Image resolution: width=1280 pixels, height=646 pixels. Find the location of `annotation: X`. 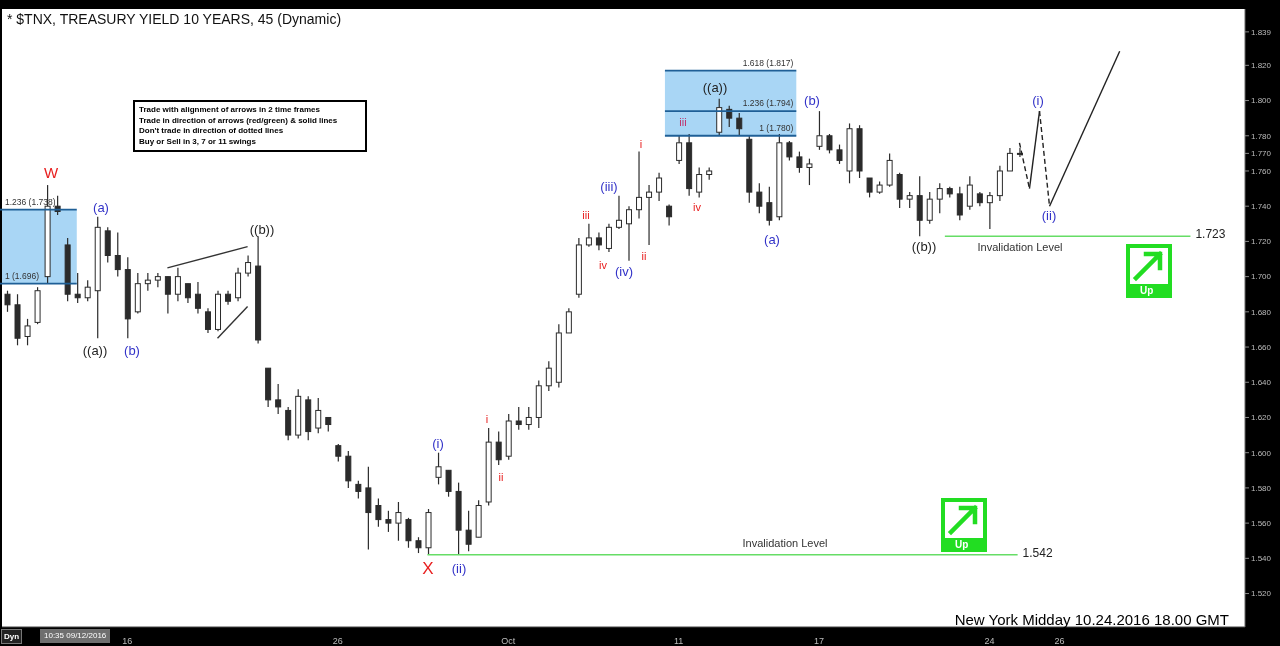

annotation: X is located at coordinates (428, 568).